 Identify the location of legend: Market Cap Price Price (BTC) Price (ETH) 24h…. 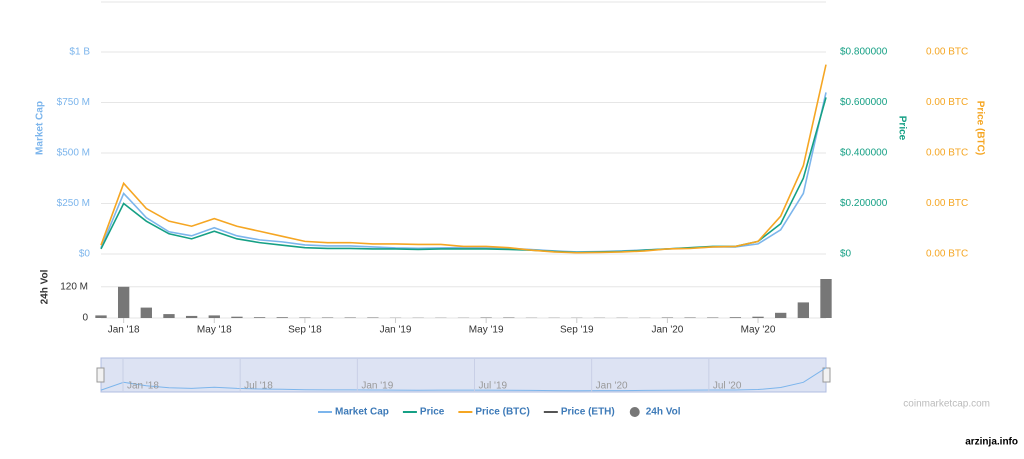
(499, 412).